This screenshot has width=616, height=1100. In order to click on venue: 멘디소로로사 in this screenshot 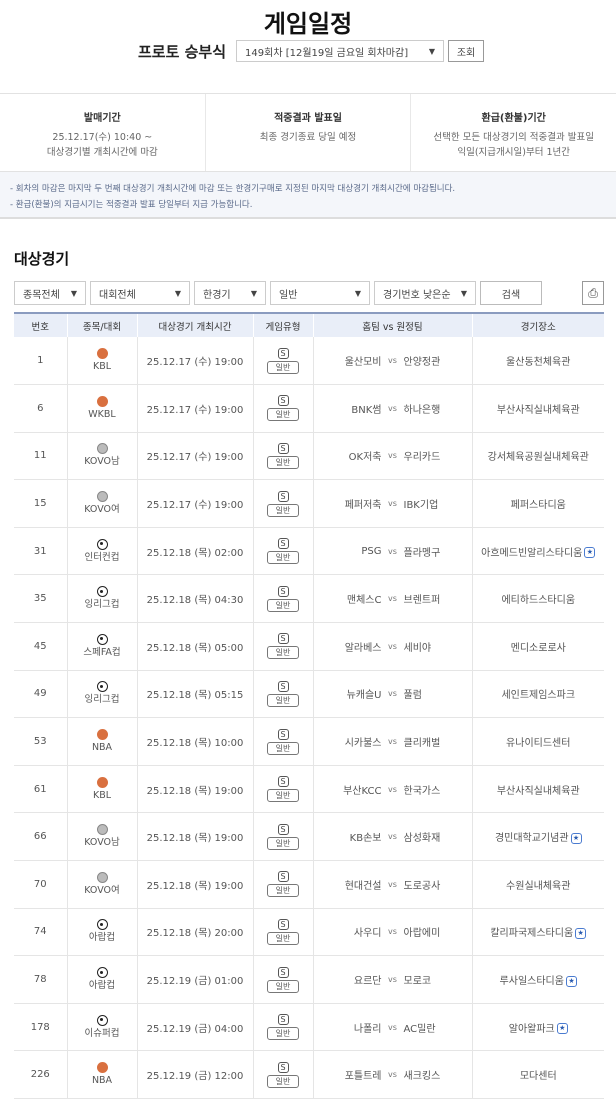, I will do `click(538, 648)`.